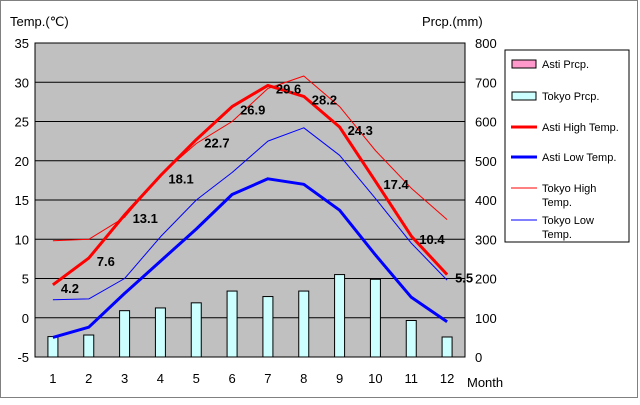 This screenshot has height=405, width=640. What do you see at coordinates (339, 378) in the screenshot?
I see `x-tick-label: 9` at bounding box center [339, 378].